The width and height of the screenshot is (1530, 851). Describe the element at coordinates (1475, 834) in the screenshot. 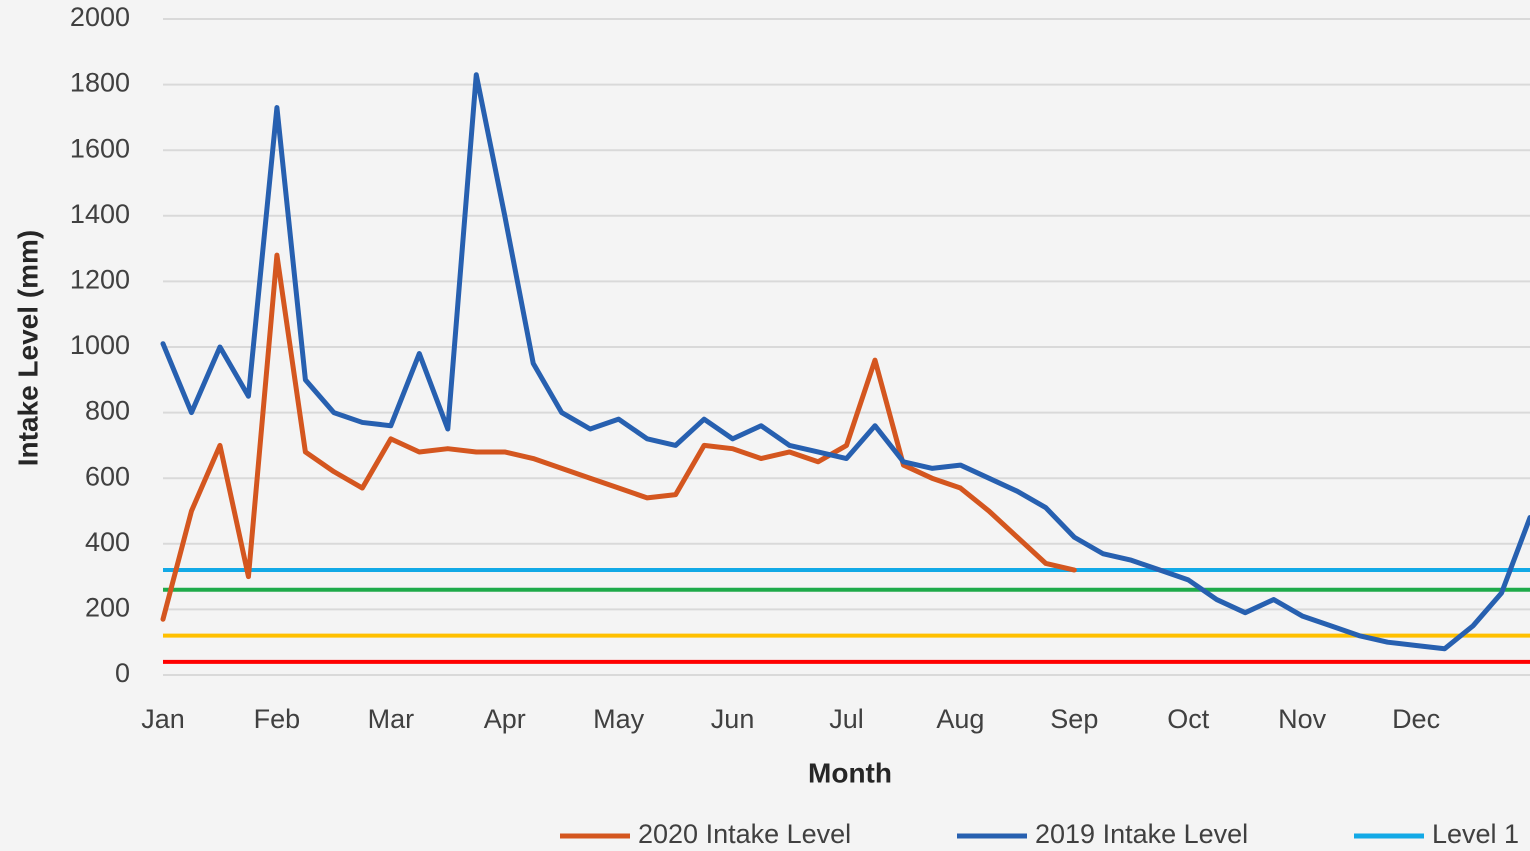

I see `legend-label: Level 1` at that location.